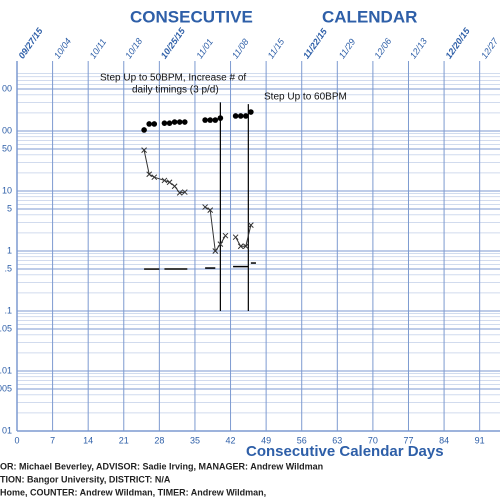 Image resolution: width=500 pixels, height=500 pixels. What do you see at coordinates (7, 430) in the screenshot?
I see `y-tick-label: 01` at bounding box center [7, 430].